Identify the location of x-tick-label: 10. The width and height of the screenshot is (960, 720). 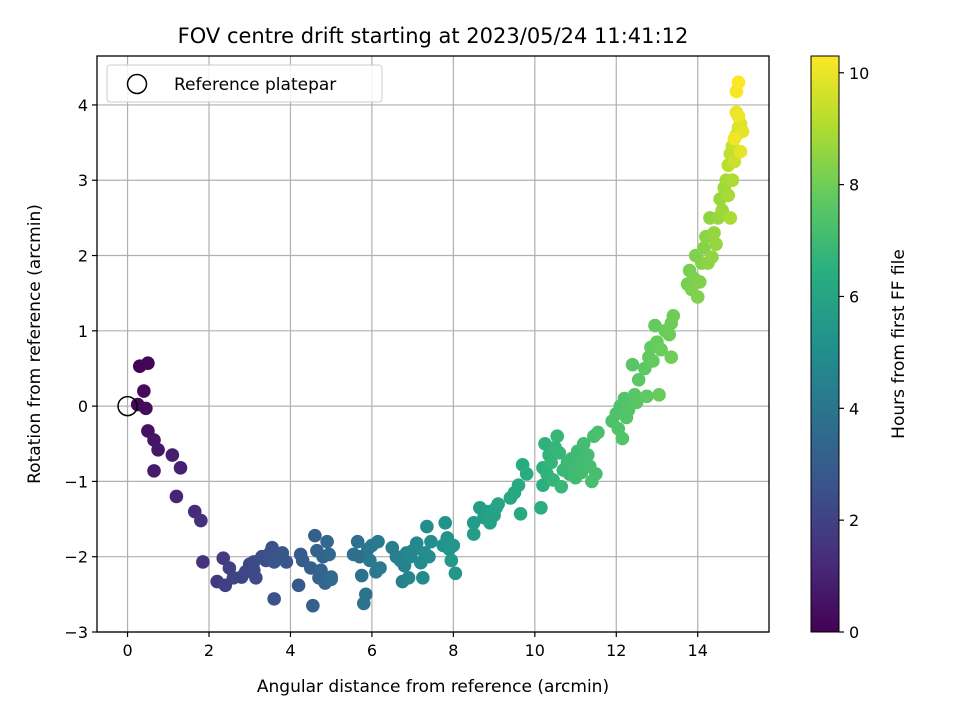
(535, 650).